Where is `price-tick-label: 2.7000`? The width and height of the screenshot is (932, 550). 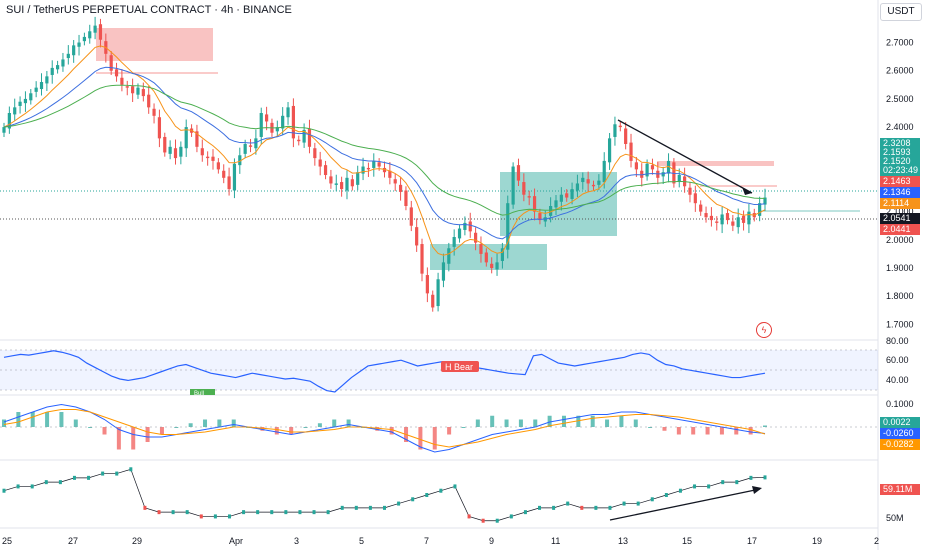
price-tick-label: 2.7000 is located at coordinates (900, 43).